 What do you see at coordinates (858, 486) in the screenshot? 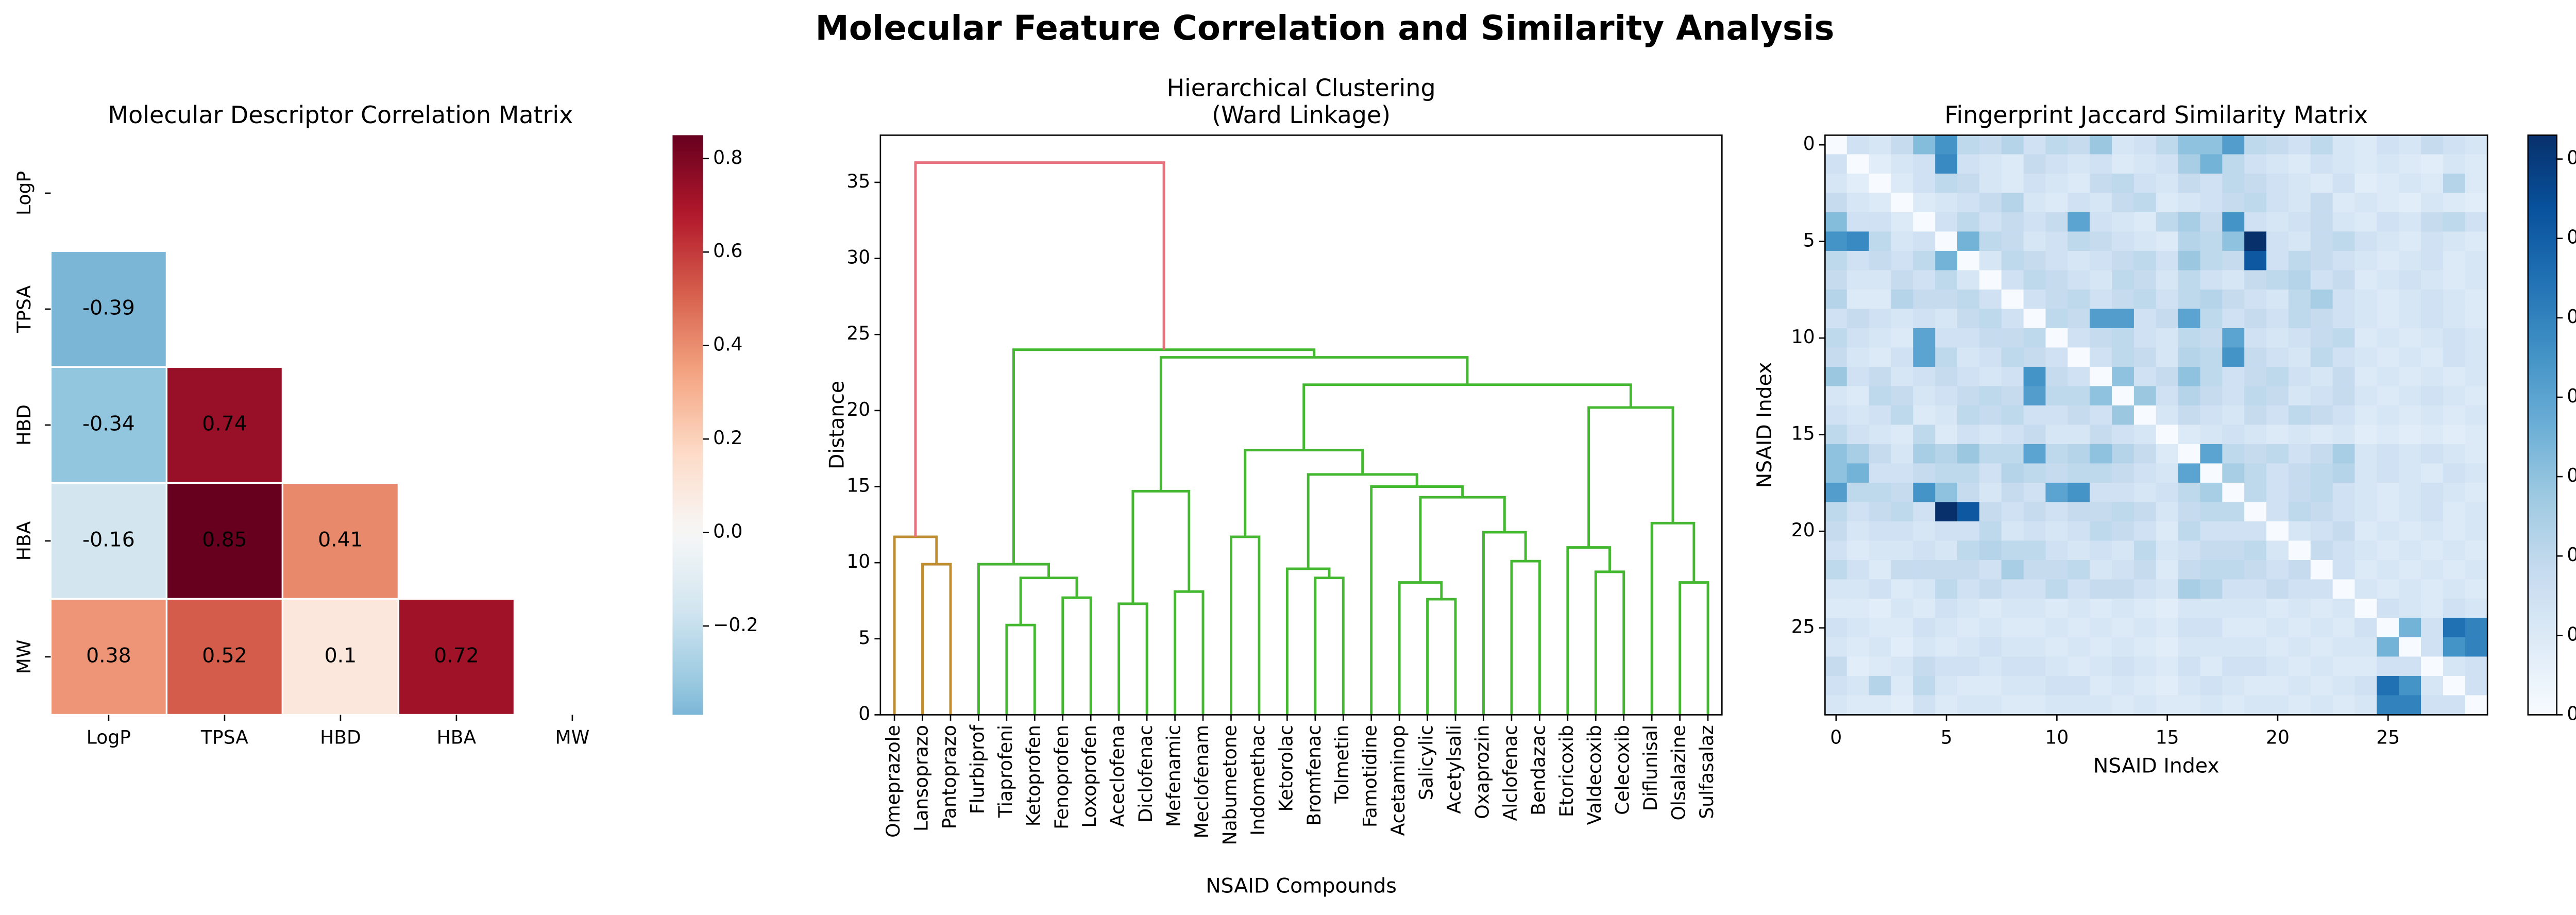
I see `y-tick-label: 15` at bounding box center [858, 486].